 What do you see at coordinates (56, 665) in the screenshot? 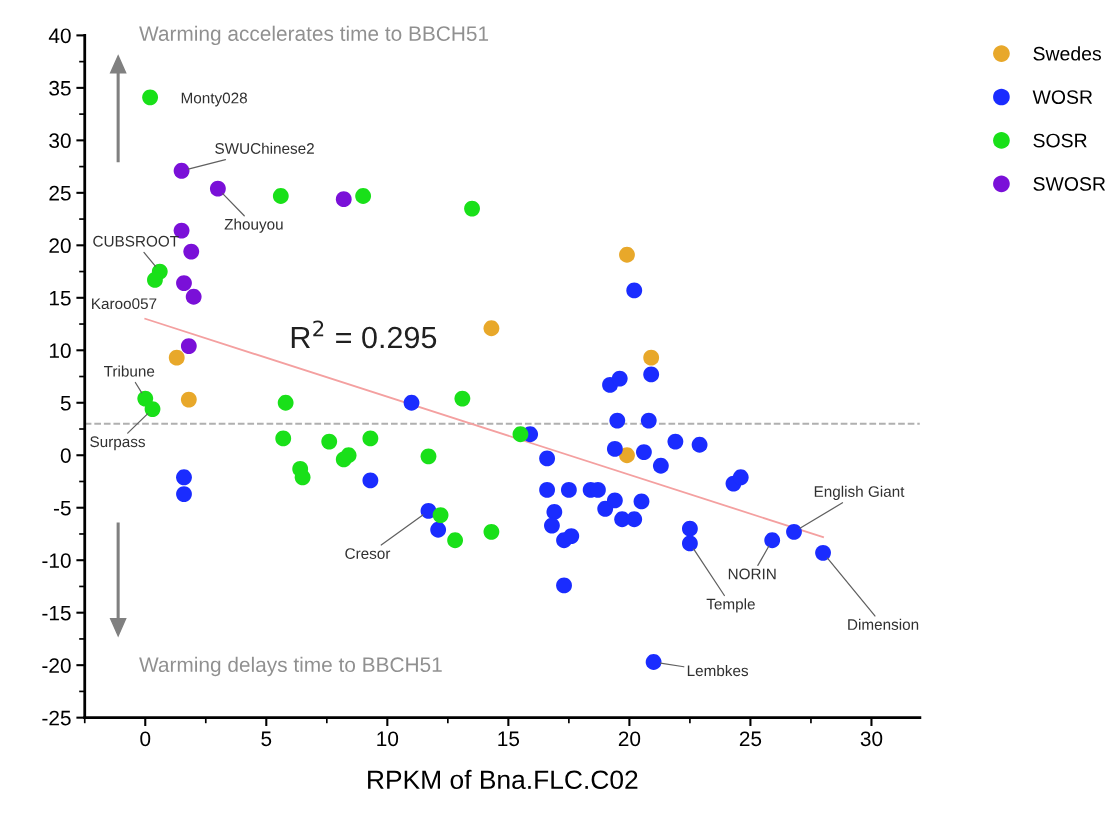
I see `y-tick-label: -20` at bounding box center [56, 665].